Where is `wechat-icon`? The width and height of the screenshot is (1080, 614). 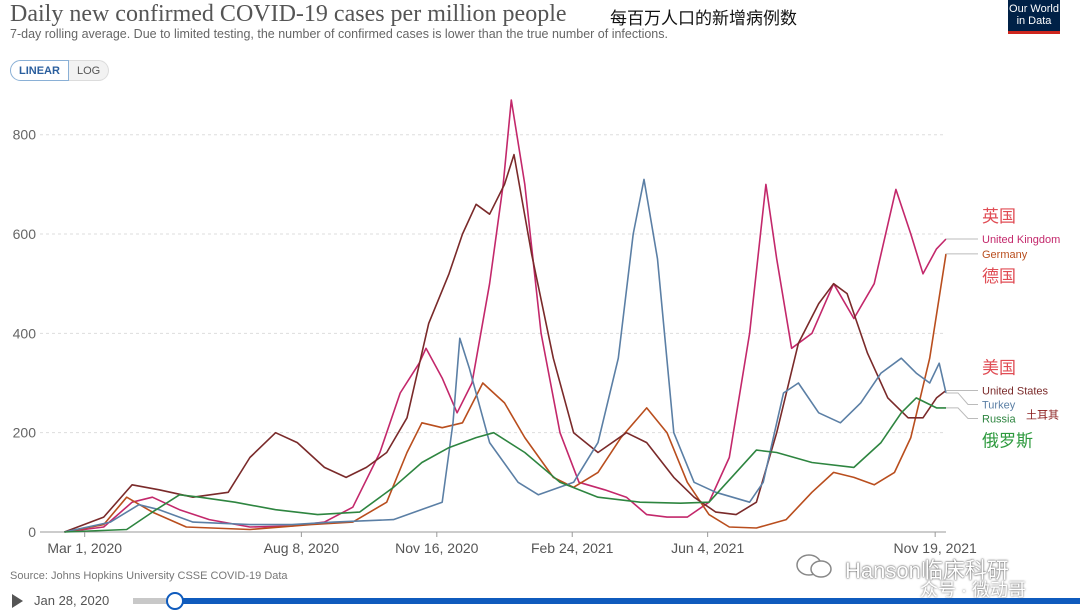
wechat-icon is located at coordinates (814, 566).